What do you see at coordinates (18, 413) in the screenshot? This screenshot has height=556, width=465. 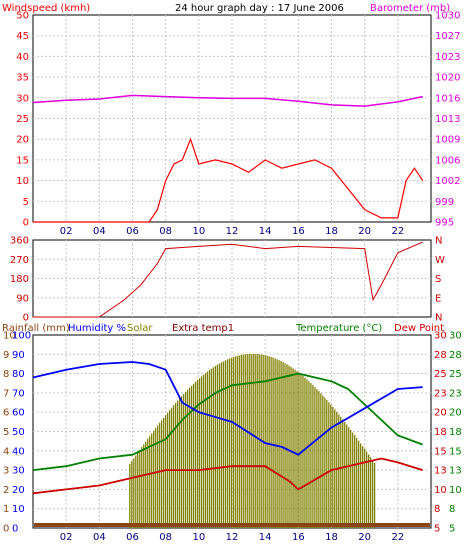 I see `humidity-tick: 60` at bounding box center [18, 413].